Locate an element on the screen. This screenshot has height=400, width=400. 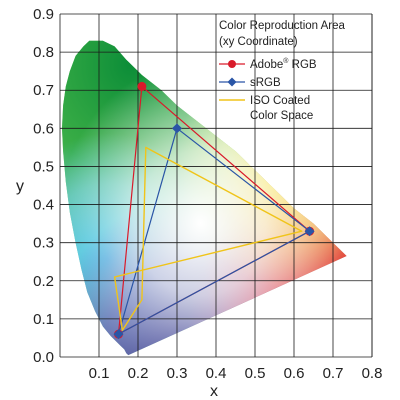
x-axis-ticks: 0.1 0.2 0.3 0.4 0.5 0.6 0.7 0.8 is located at coordinates (236, 373).